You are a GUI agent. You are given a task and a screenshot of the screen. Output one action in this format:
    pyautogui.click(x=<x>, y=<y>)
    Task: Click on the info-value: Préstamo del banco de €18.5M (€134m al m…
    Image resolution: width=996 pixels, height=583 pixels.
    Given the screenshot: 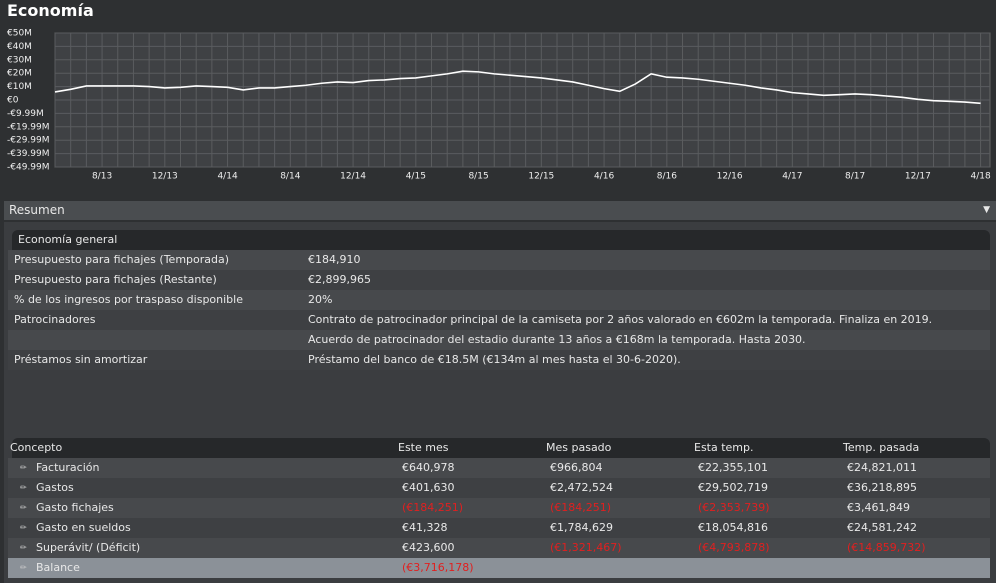 What is the action you would take?
    pyautogui.click(x=494, y=359)
    